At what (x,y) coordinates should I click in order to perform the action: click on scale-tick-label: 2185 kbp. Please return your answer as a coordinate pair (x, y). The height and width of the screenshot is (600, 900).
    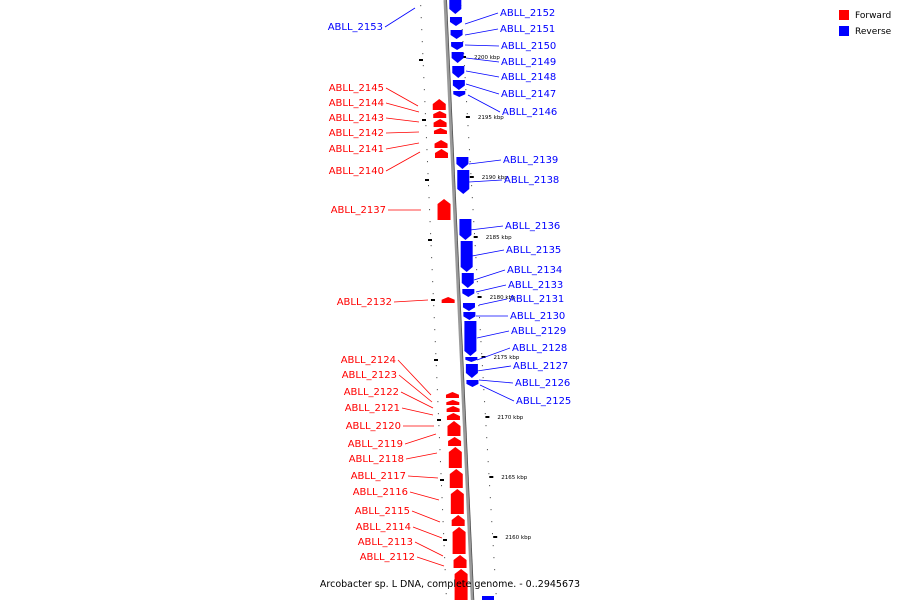
    Looking at the image, I should click on (499, 238).